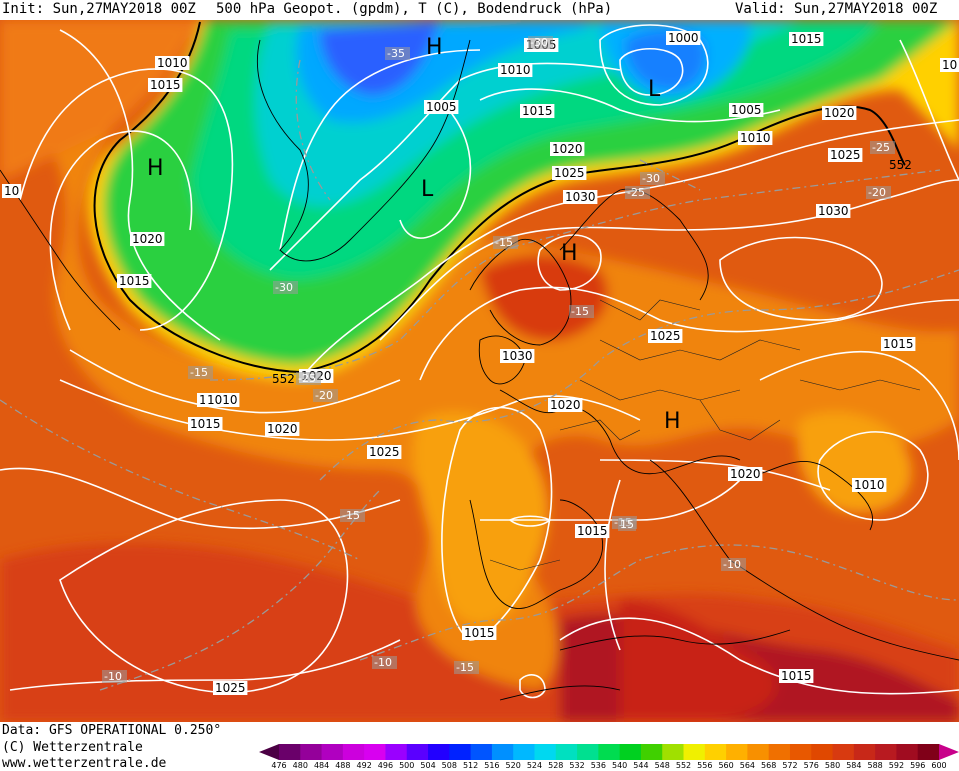 The width and height of the screenshot is (959, 771). I want to click on geopot-552-label: 552, so click(283, 379).